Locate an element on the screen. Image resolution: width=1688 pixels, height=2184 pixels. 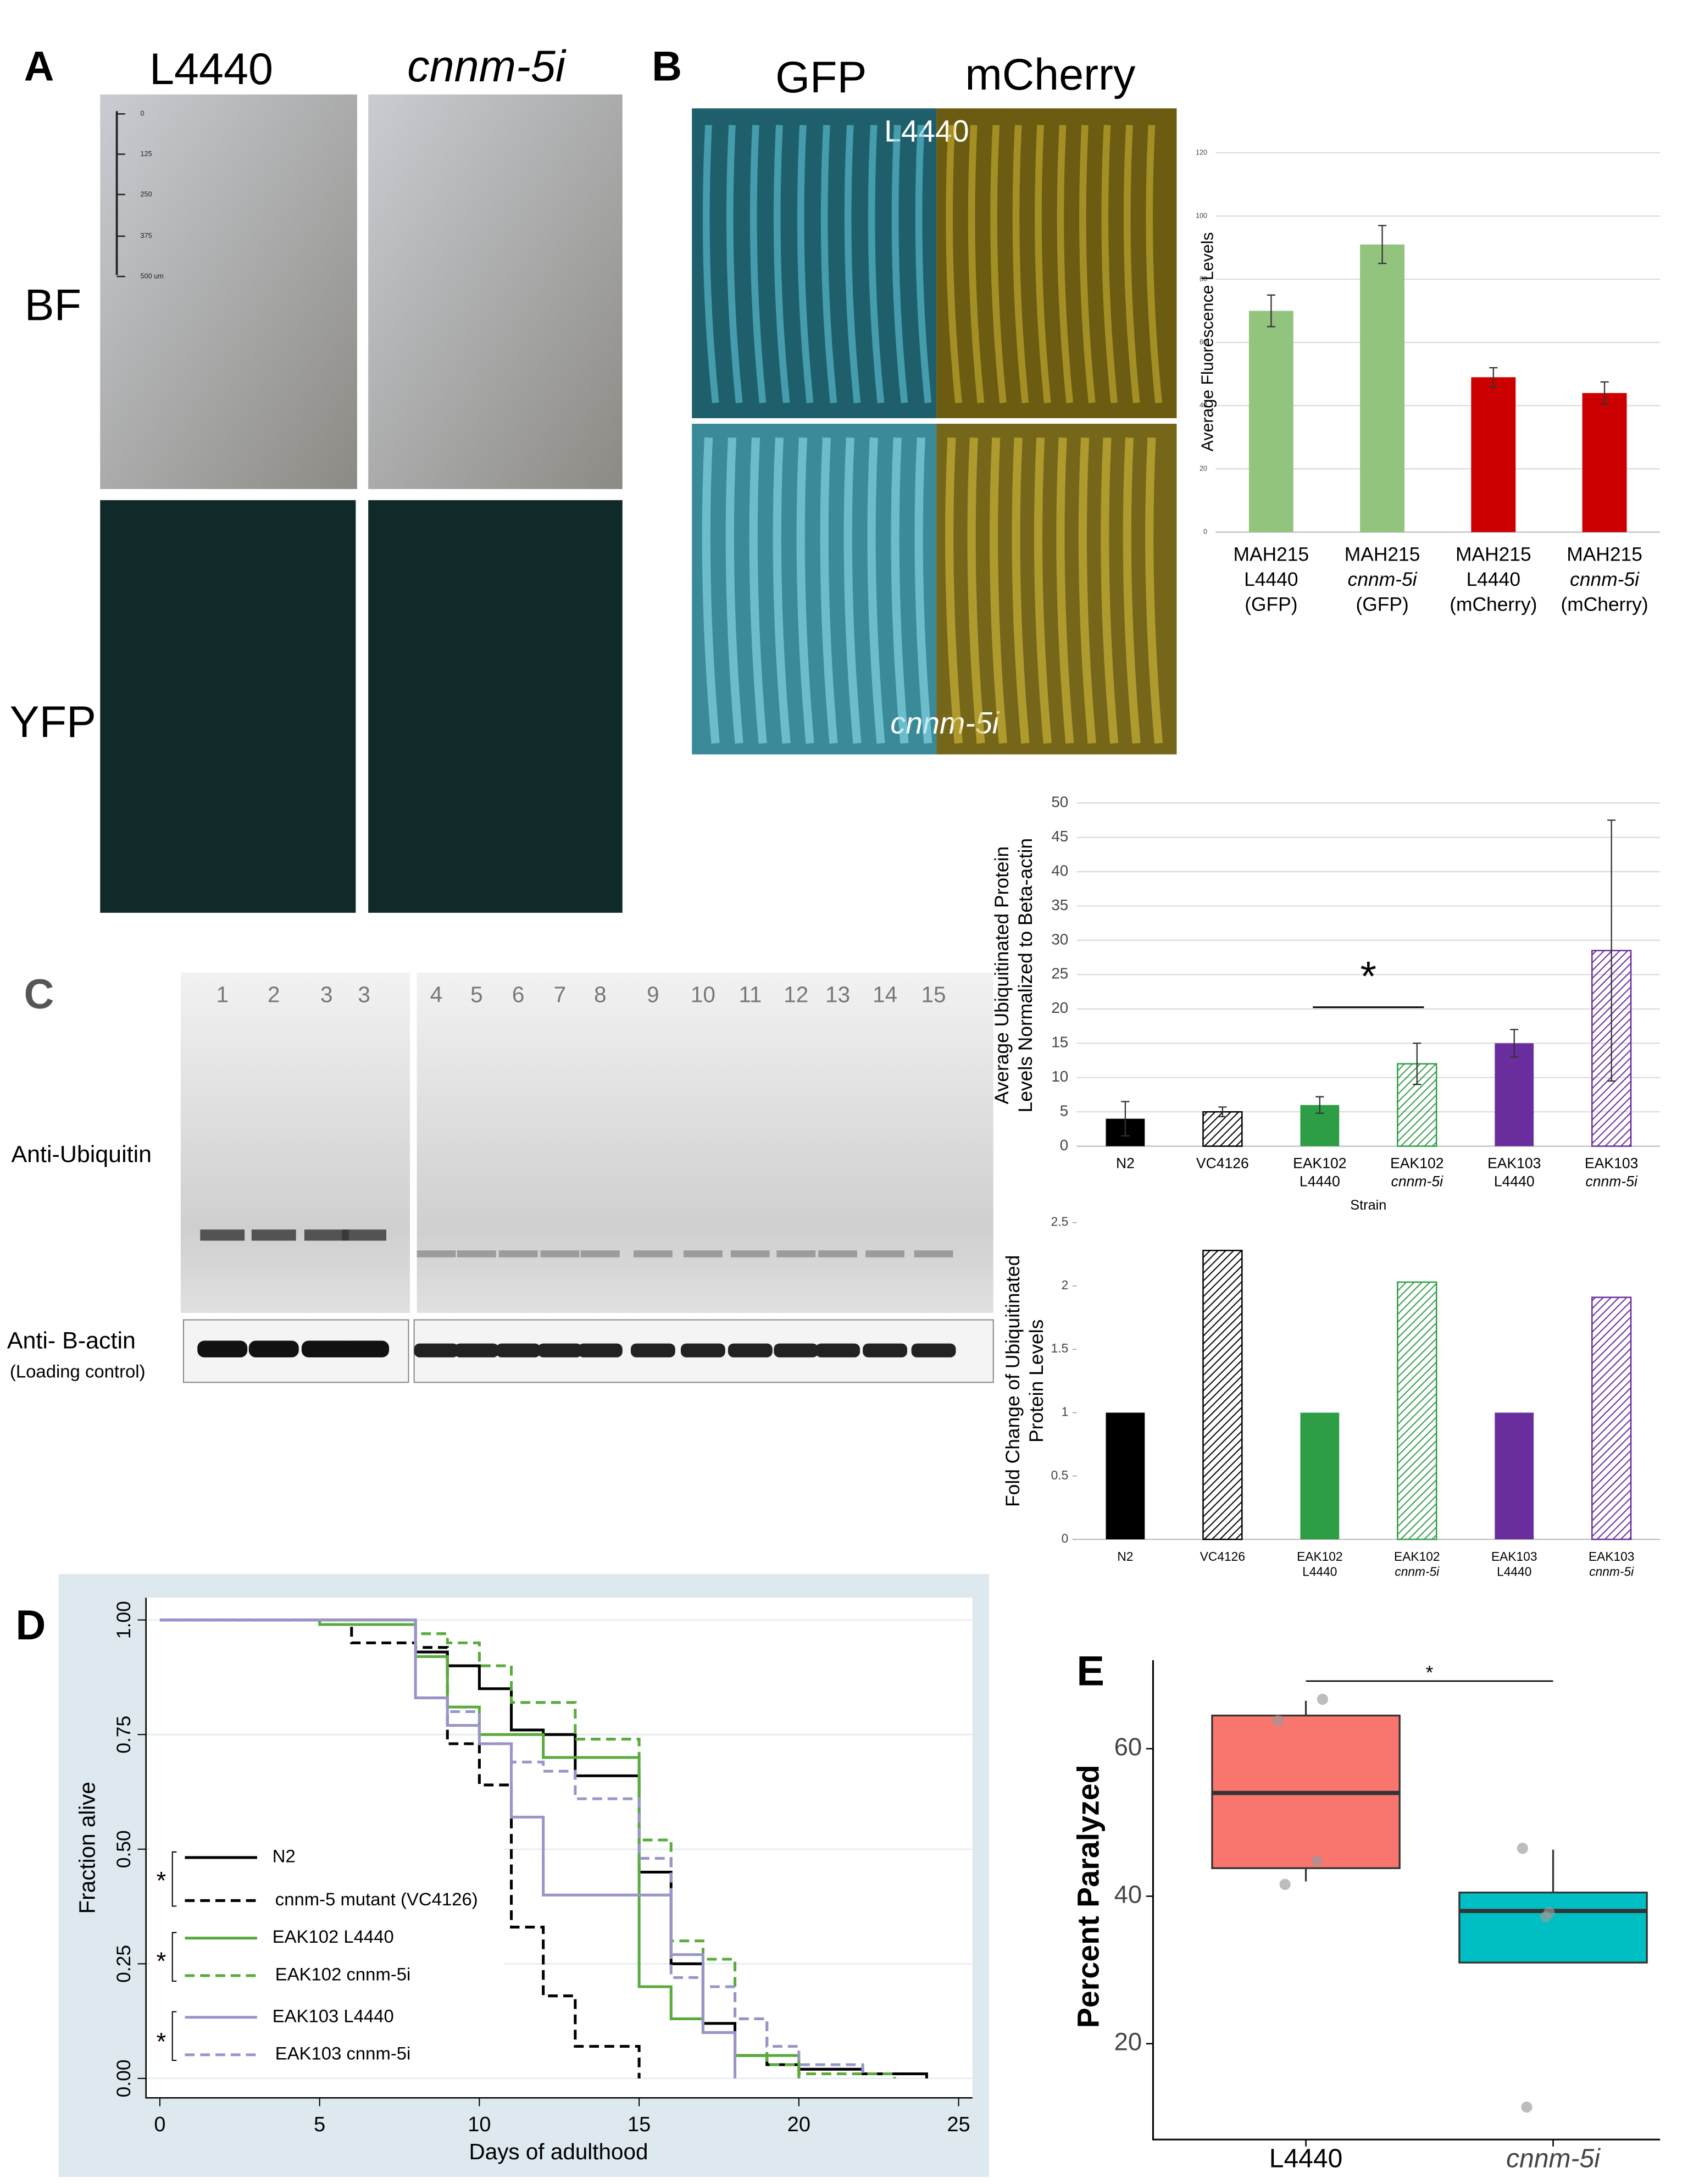
point is located at coordinates (1317, 1861).